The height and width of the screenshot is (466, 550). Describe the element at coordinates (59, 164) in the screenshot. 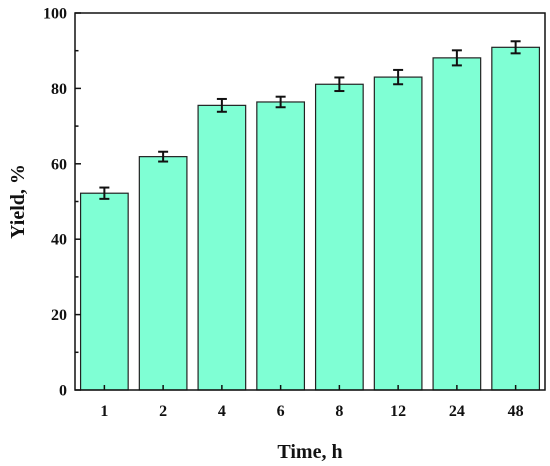

I see `y-tick-label: 60` at that location.